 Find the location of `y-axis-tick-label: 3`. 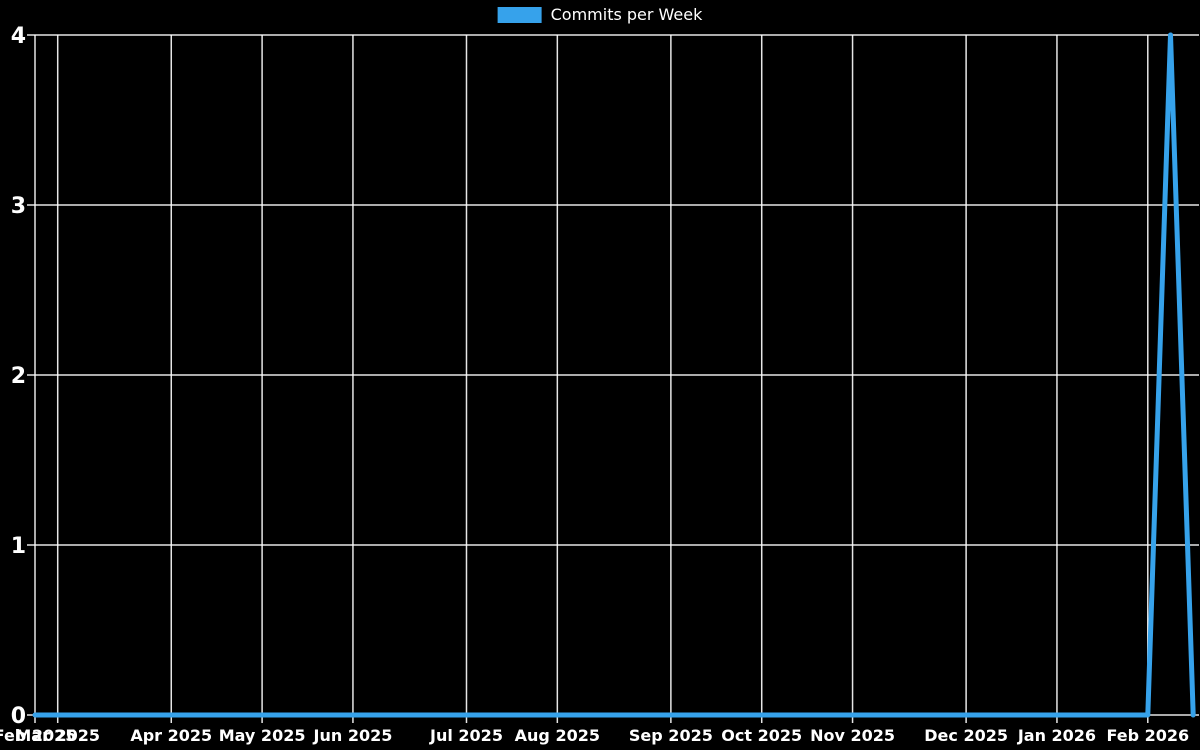

y-axis-tick-label: 3 is located at coordinates (18, 206).